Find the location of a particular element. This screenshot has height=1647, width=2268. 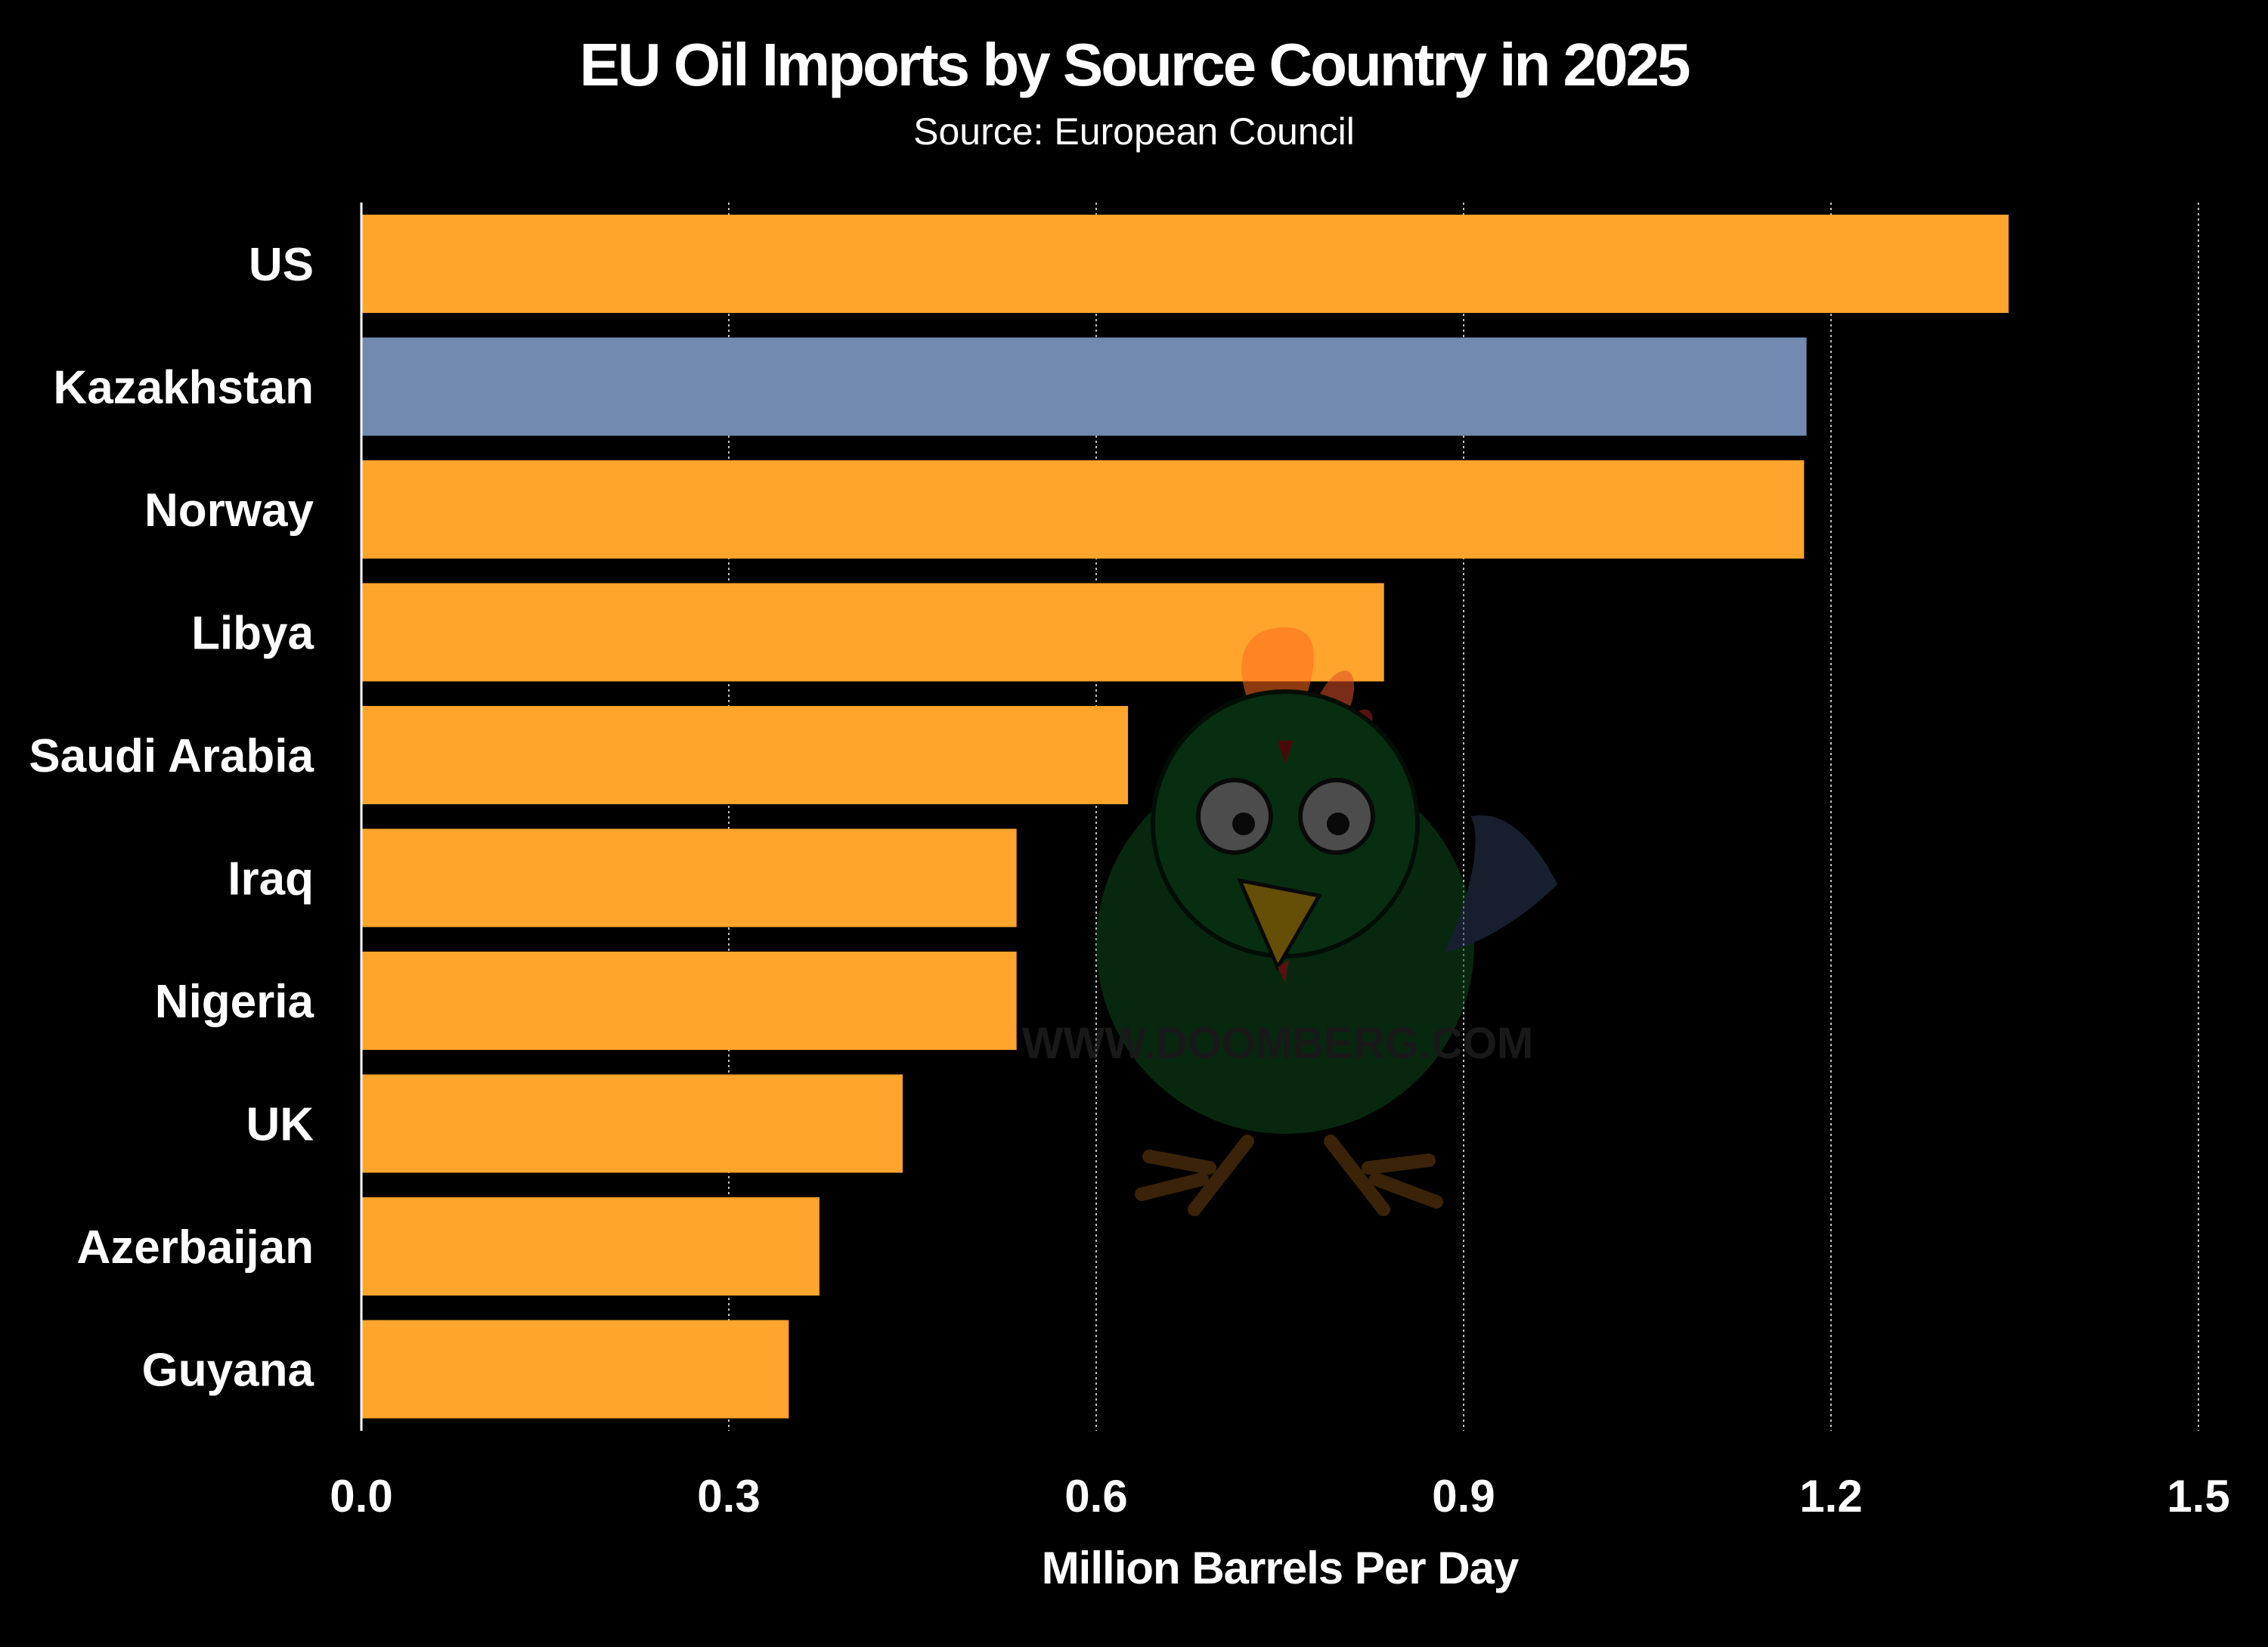

bar-azerbaijan is located at coordinates (590, 1246).